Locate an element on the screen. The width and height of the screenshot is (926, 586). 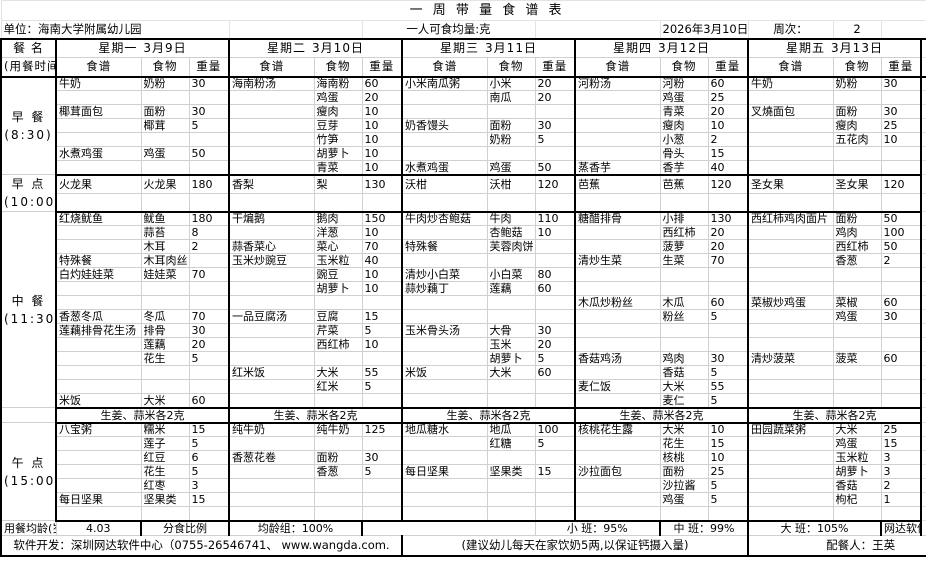
dish-2-2-5: 蒜炒藕丁 is located at coordinates (444, 288).